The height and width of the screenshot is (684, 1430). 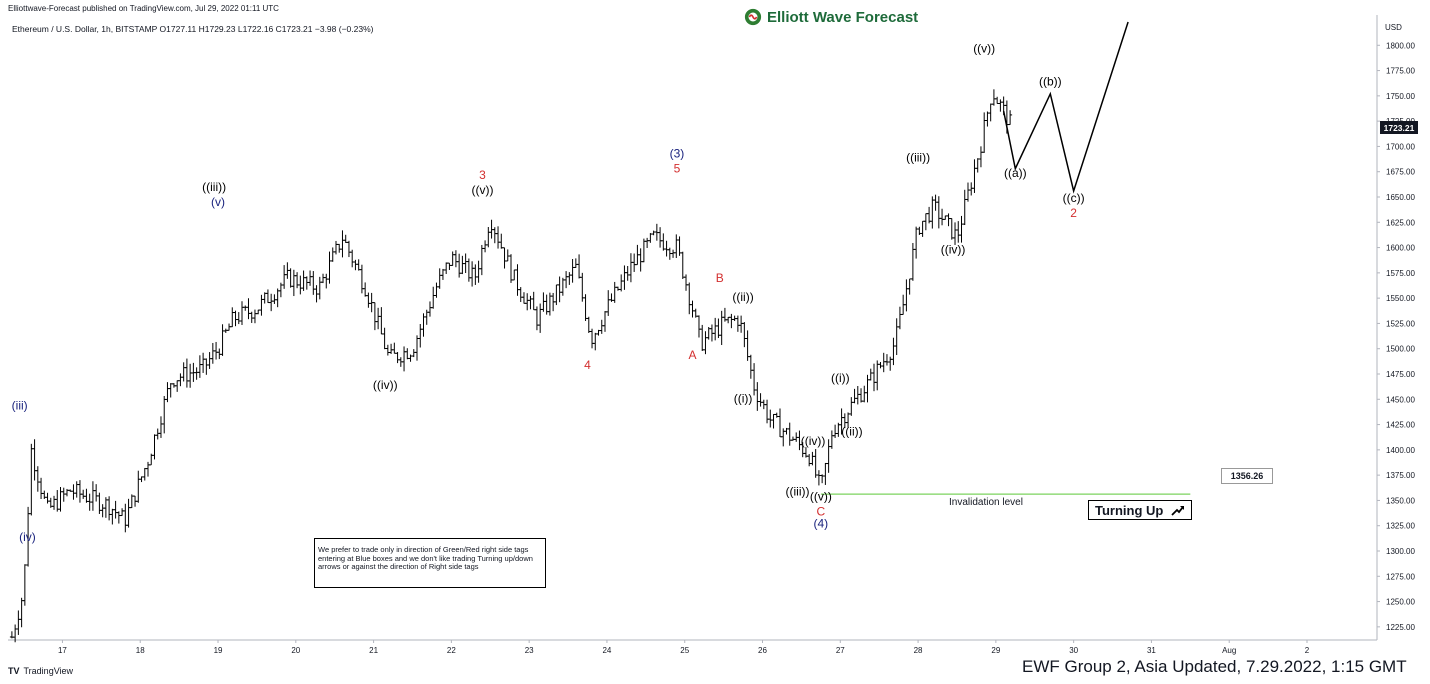 I want to click on arrow-up-right-icon, so click(x=1177, y=511).